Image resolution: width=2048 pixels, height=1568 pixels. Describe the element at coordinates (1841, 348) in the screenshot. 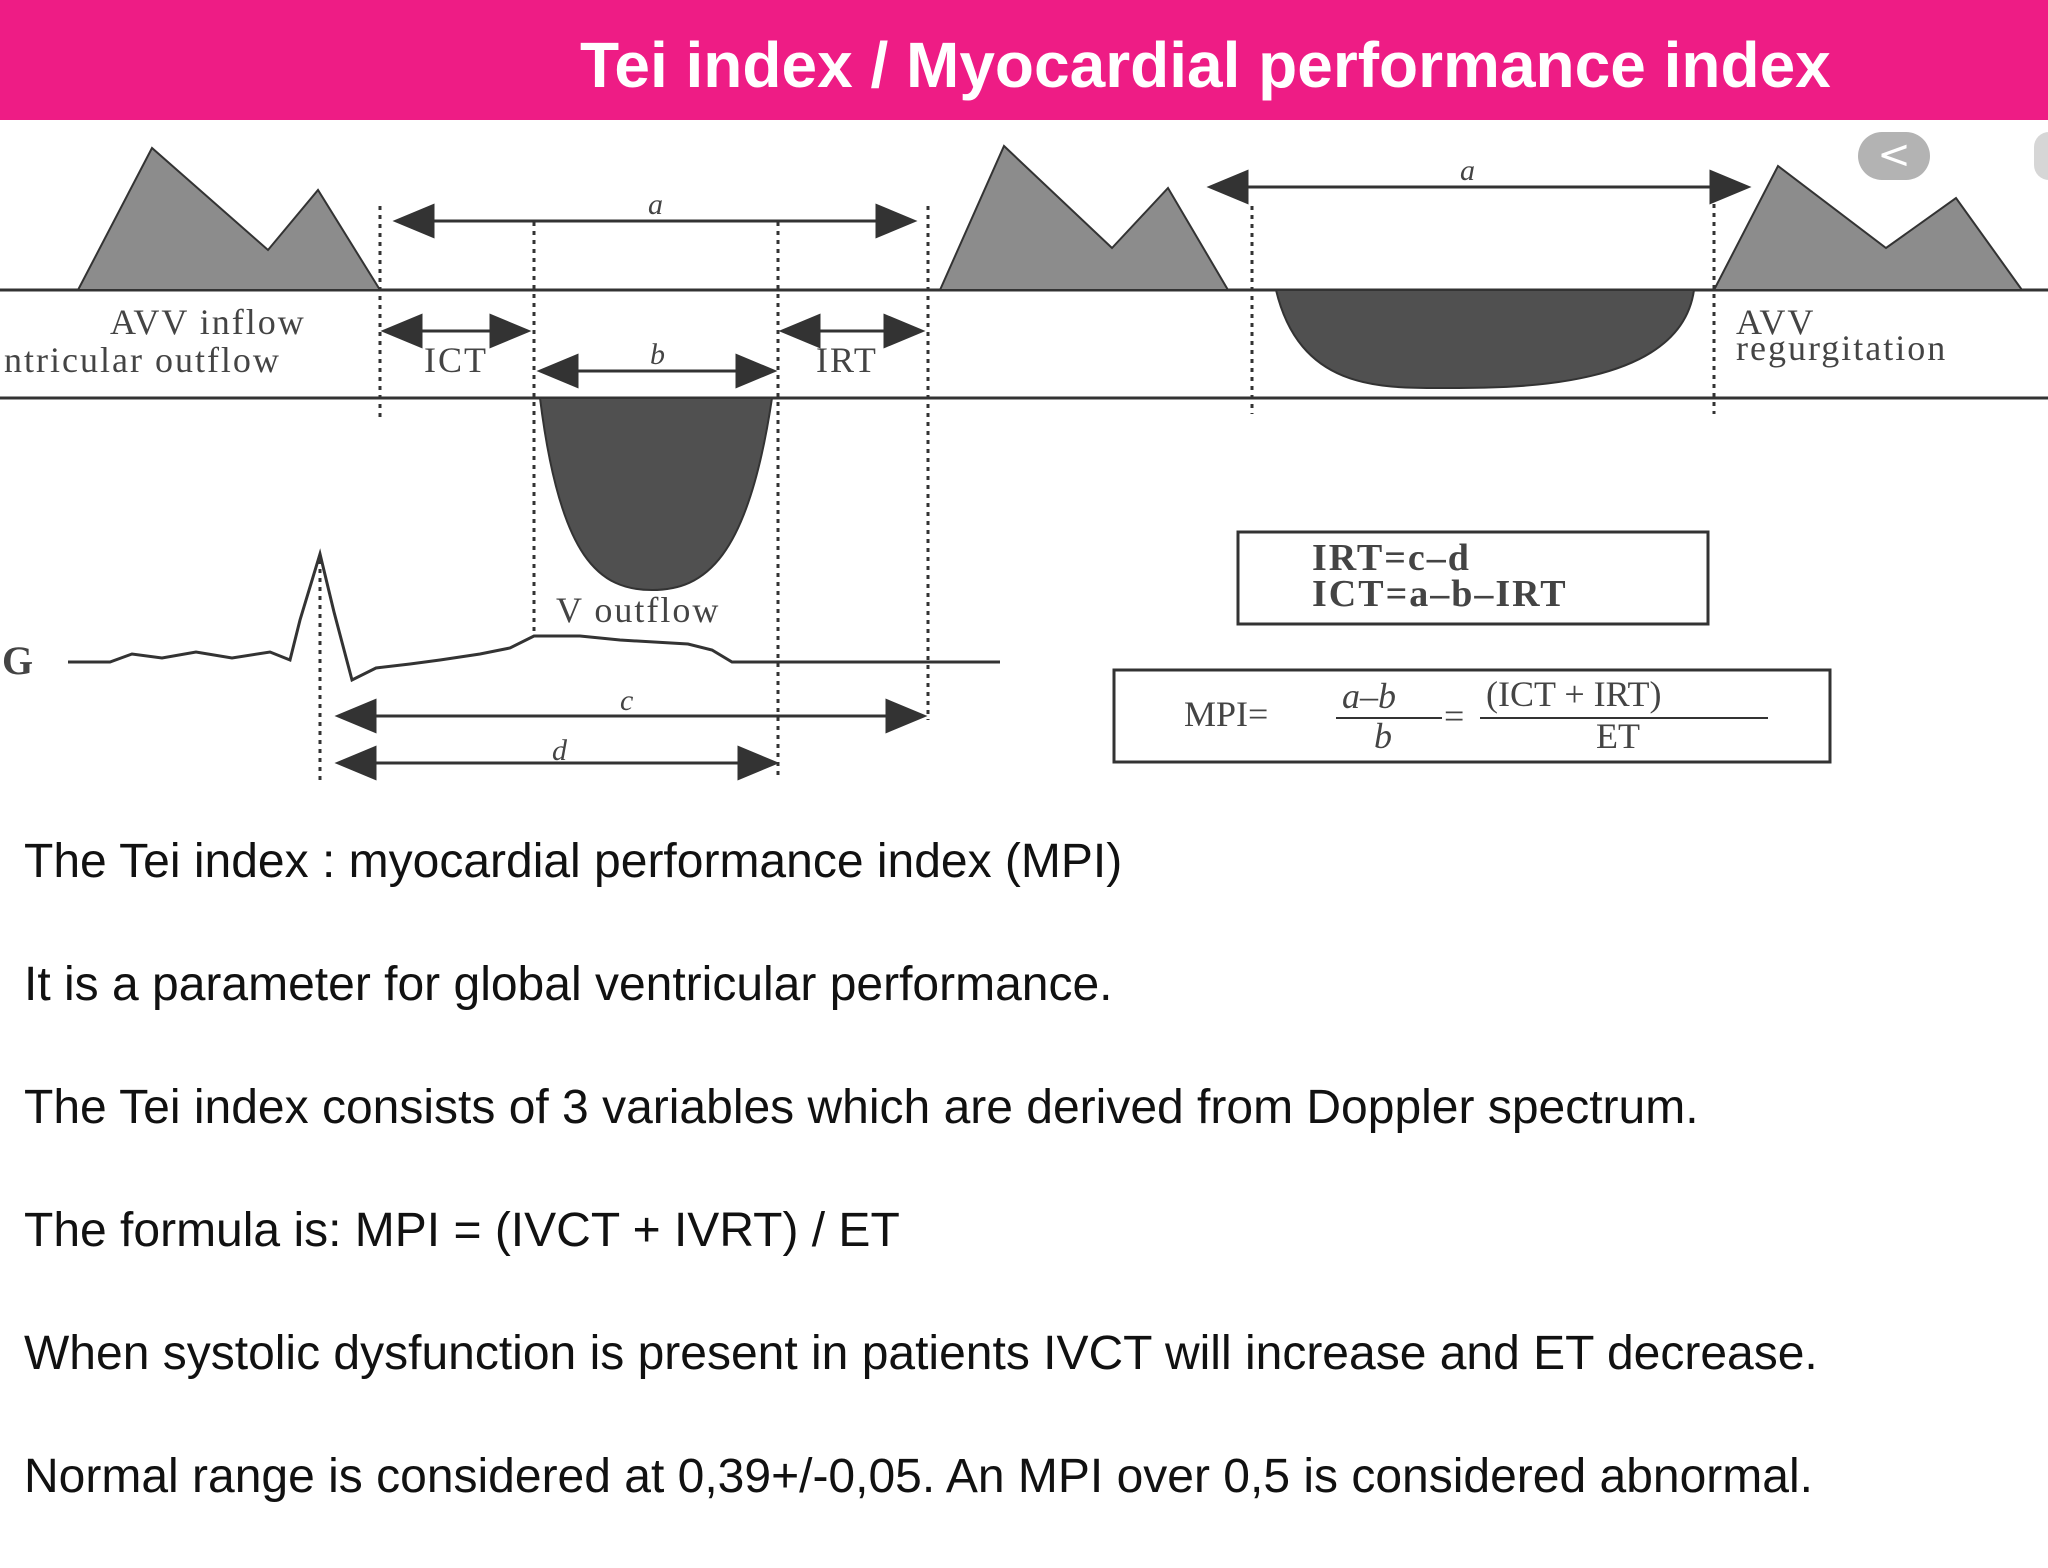

I see `label-avv-regurgitation-2: regurgitation` at that location.